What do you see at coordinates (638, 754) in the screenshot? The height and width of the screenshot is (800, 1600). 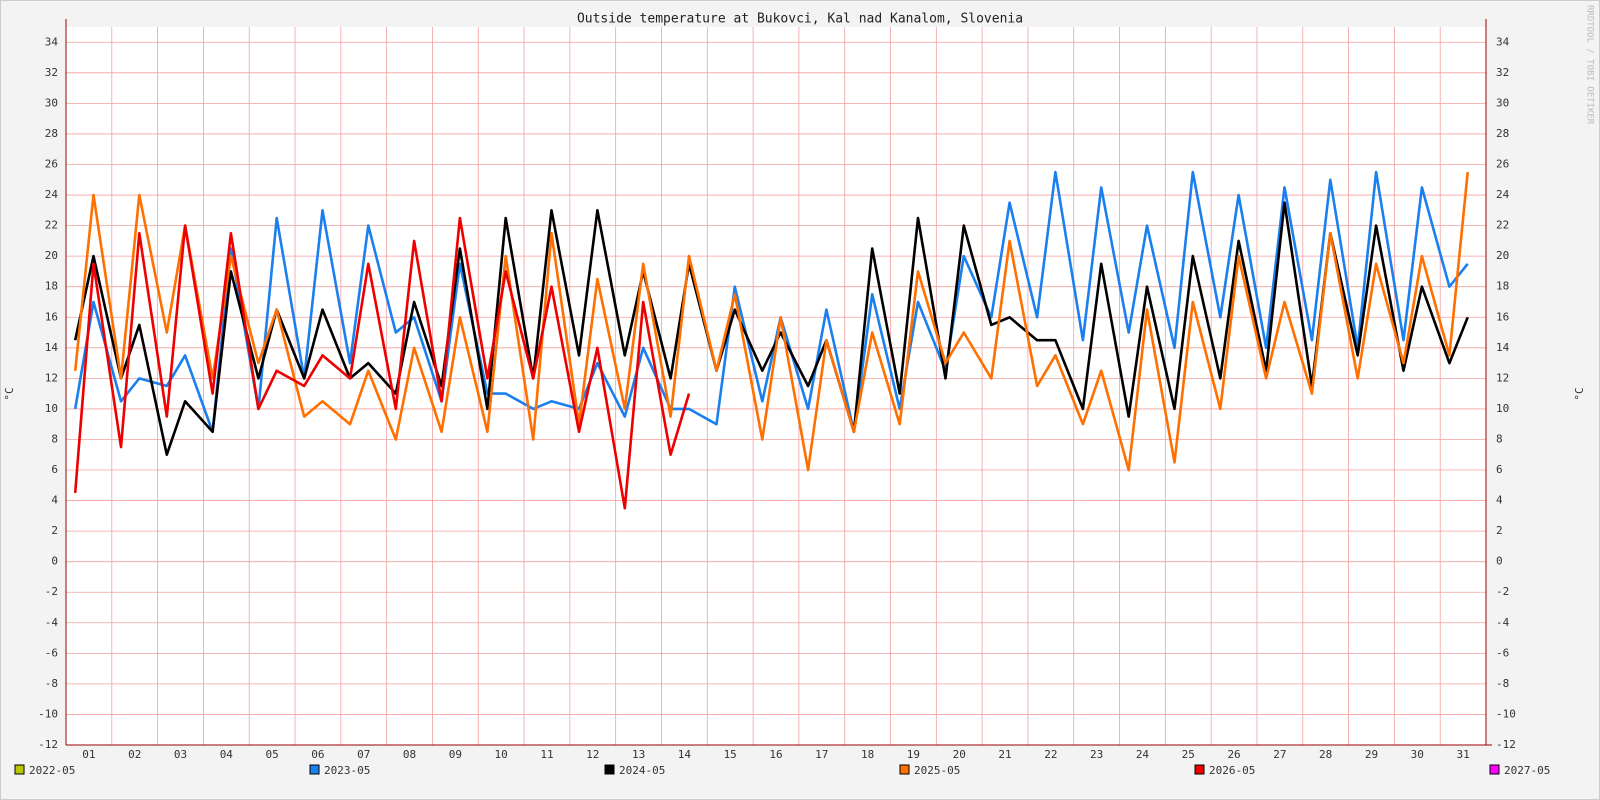 I see `x-tick-label: 13` at bounding box center [638, 754].